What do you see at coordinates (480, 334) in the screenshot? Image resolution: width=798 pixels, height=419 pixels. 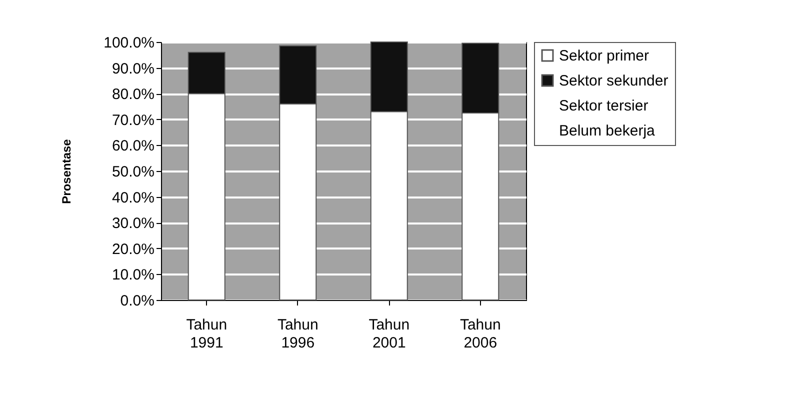 I see `x-tick-label: Tahun 2006` at bounding box center [480, 334].